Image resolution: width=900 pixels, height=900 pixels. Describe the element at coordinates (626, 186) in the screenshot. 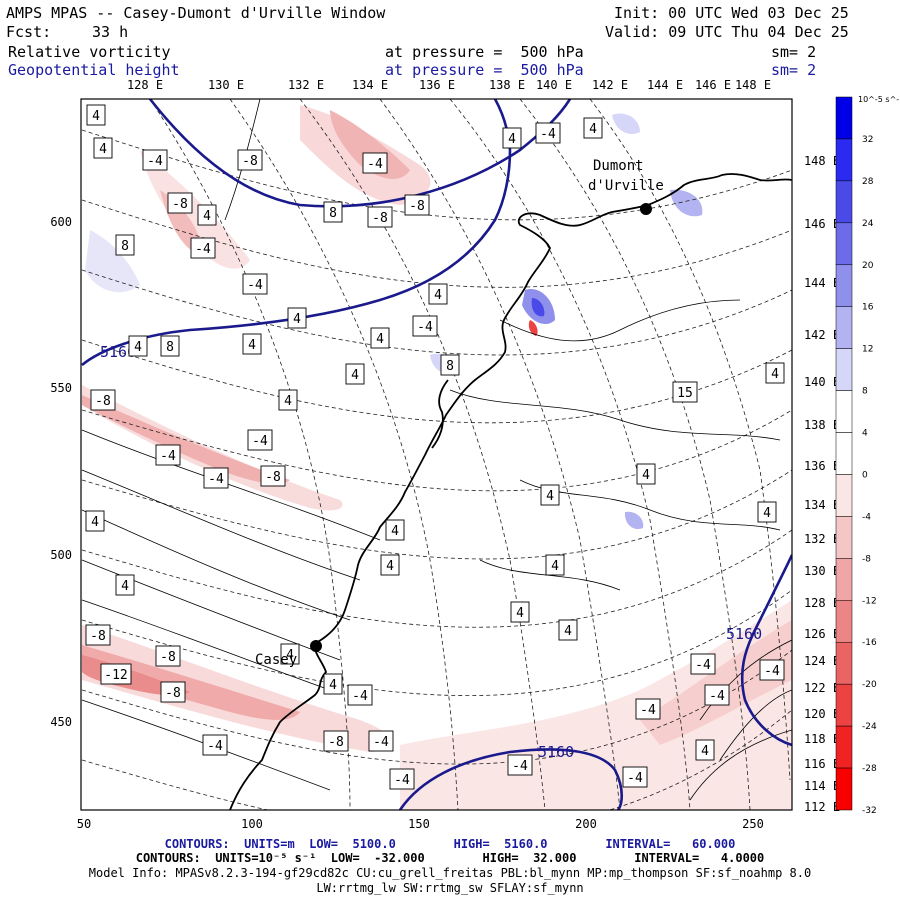

I see `dumont-label-line2: d'Urville` at that location.